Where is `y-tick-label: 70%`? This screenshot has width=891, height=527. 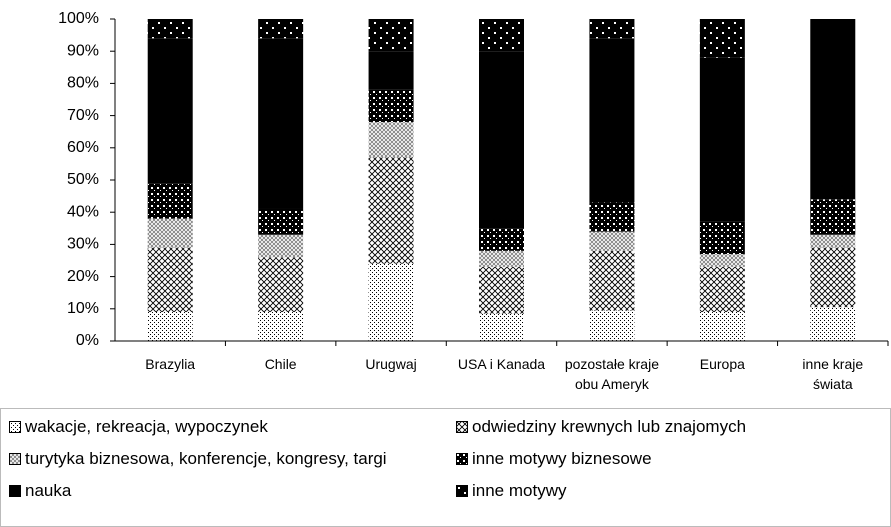
y-tick-label: 70% is located at coordinates (83, 115).